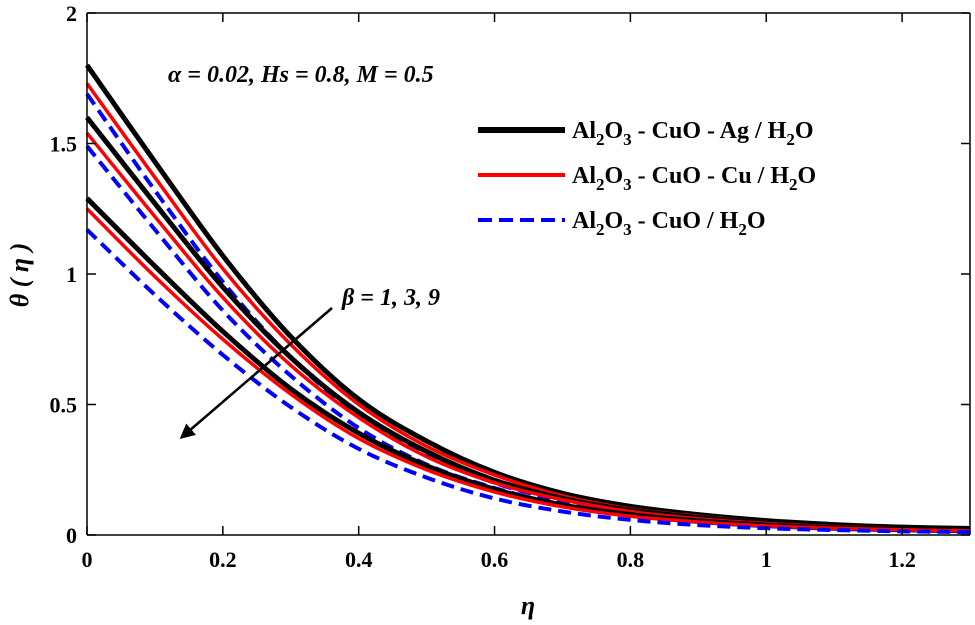 The image size is (975, 625). I want to click on x-tick-label: 0.4, so click(359, 559).